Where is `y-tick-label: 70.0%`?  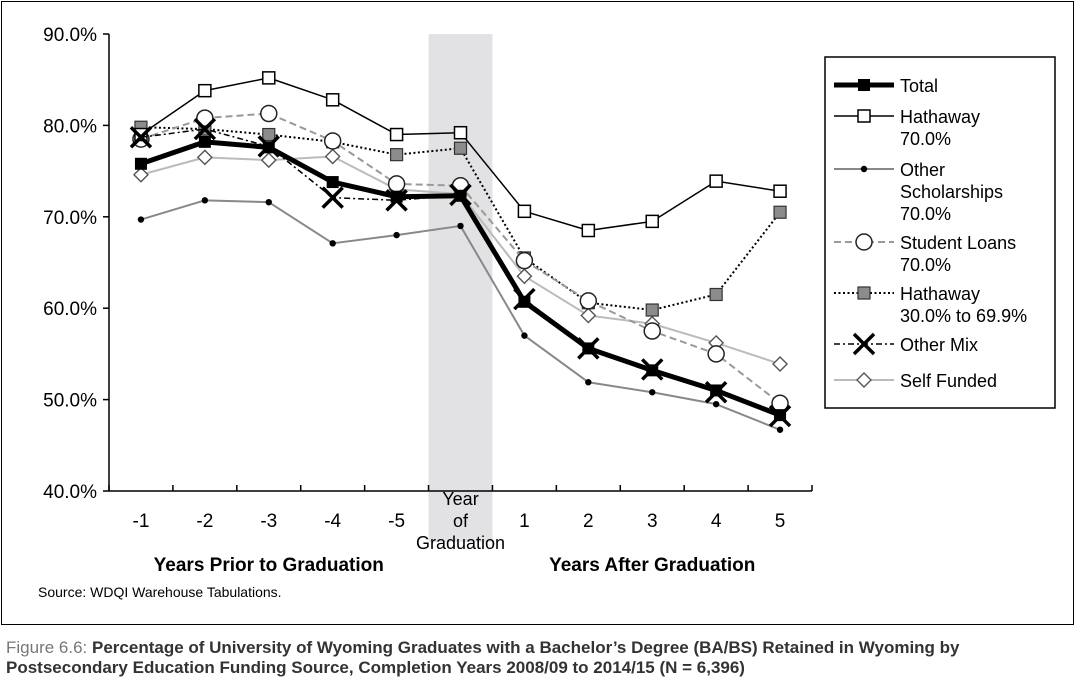
y-tick-label: 70.0% is located at coordinates (70, 218).